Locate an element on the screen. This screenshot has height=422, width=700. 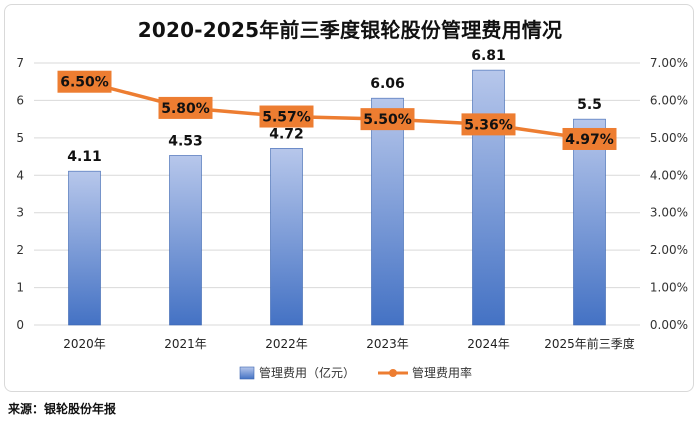
rate-value-label: 6.50% is located at coordinates (84, 83).